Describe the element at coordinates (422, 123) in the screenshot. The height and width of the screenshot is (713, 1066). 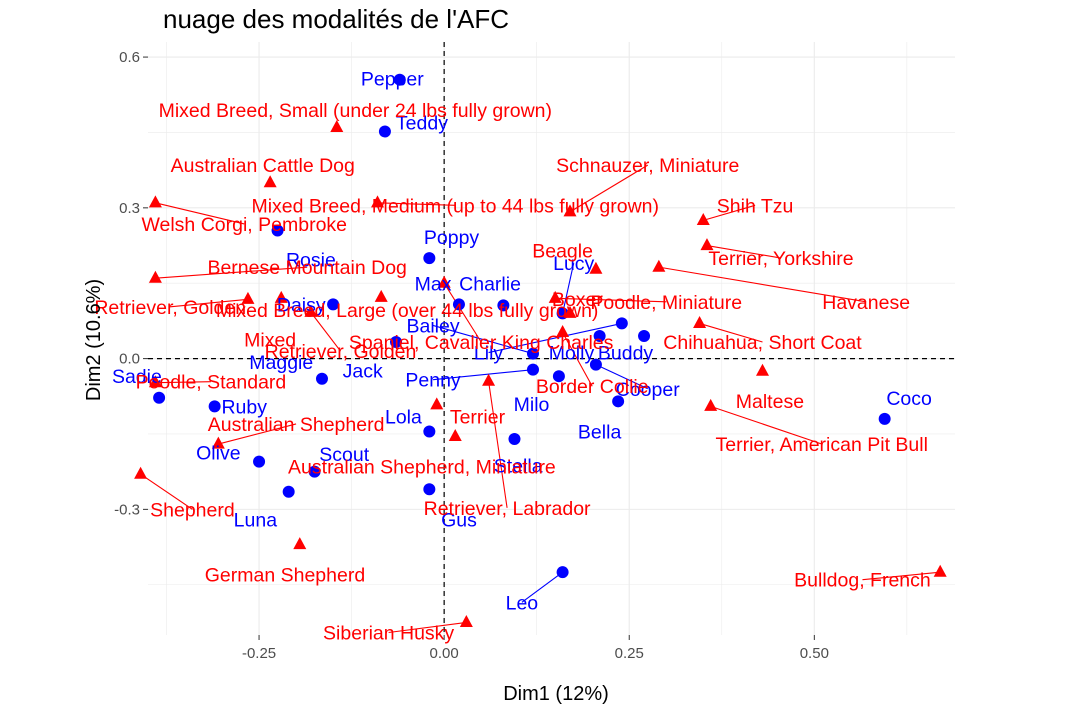
I see `name-label: Teddy` at that location.